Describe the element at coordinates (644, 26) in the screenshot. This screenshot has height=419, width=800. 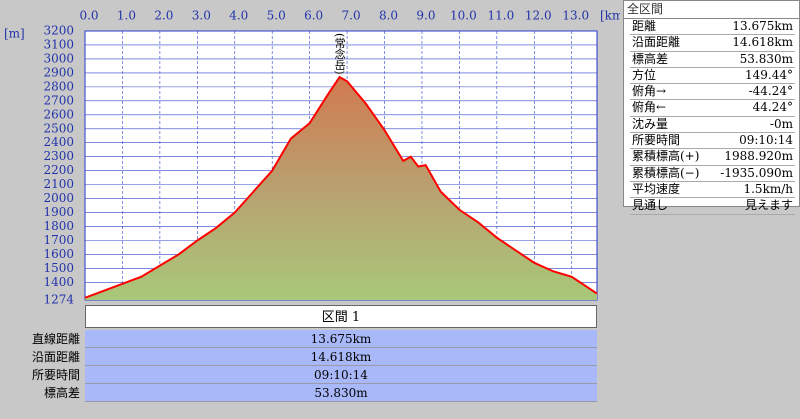
I see `label: 距離` at that location.